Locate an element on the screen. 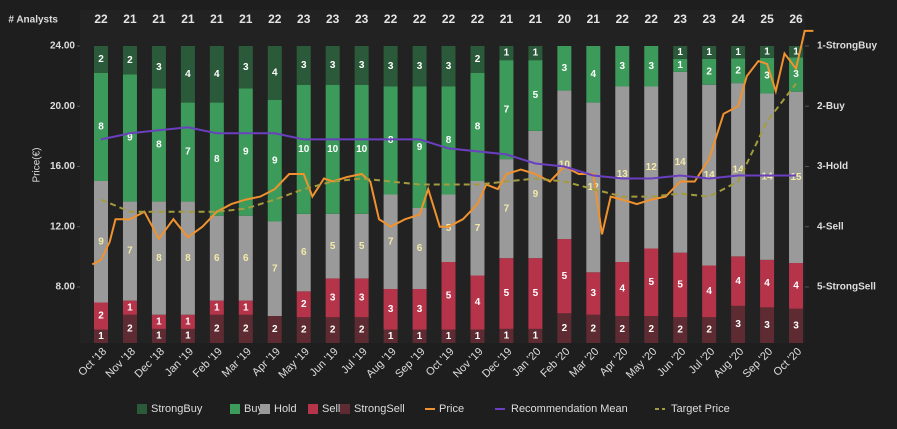  total-label: 25 is located at coordinates (767, 19).